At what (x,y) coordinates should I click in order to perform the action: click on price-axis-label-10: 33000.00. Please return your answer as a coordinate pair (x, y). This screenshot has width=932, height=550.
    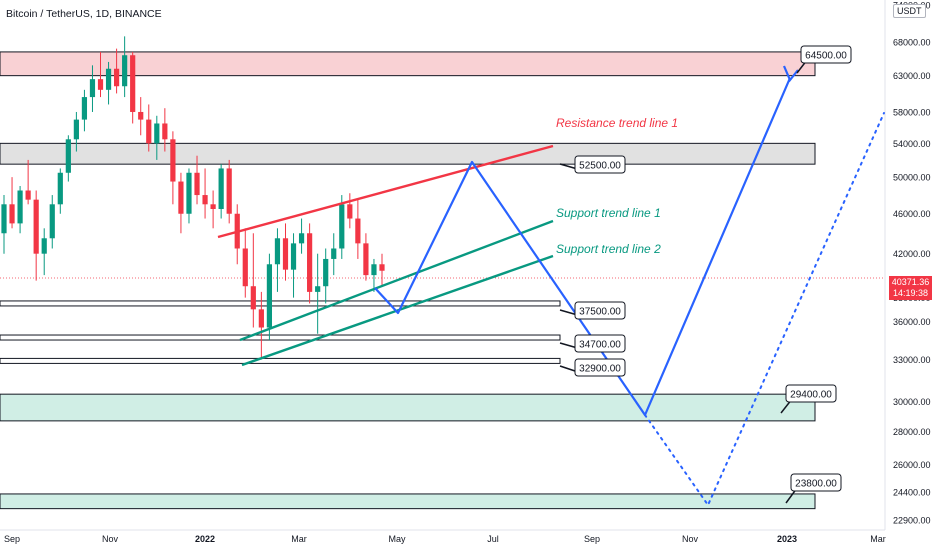
    Looking at the image, I should click on (912, 360).